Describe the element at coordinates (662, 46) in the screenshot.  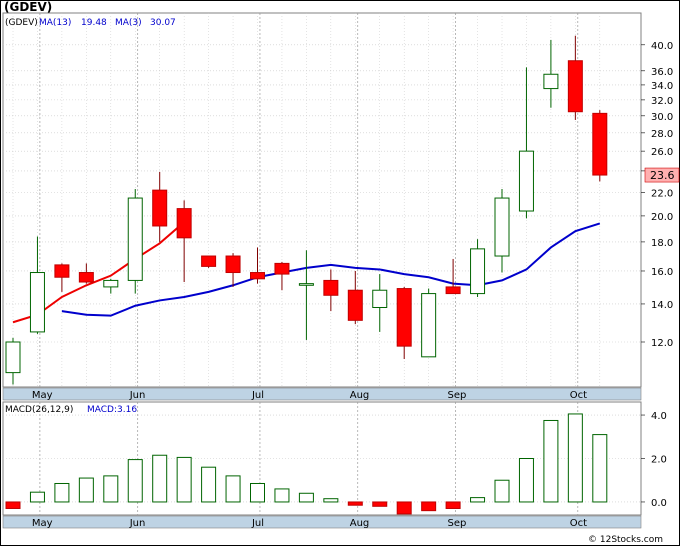
I see `price-y-tick-label: 40.0` at that location.